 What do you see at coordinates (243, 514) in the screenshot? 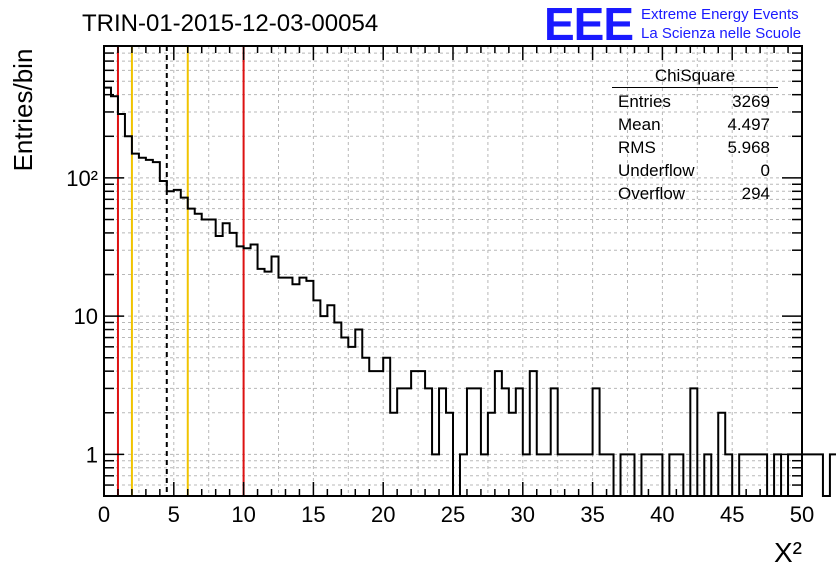
I see `x-tick-label: 10` at bounding box center [243, 514].